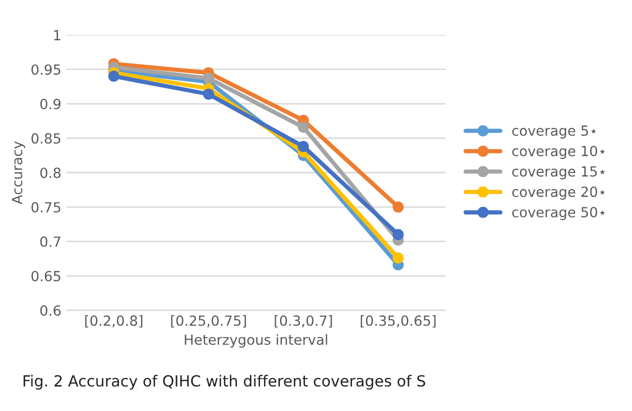  I want to click on legend-label: coverage 50⋆, so click(559, 213).